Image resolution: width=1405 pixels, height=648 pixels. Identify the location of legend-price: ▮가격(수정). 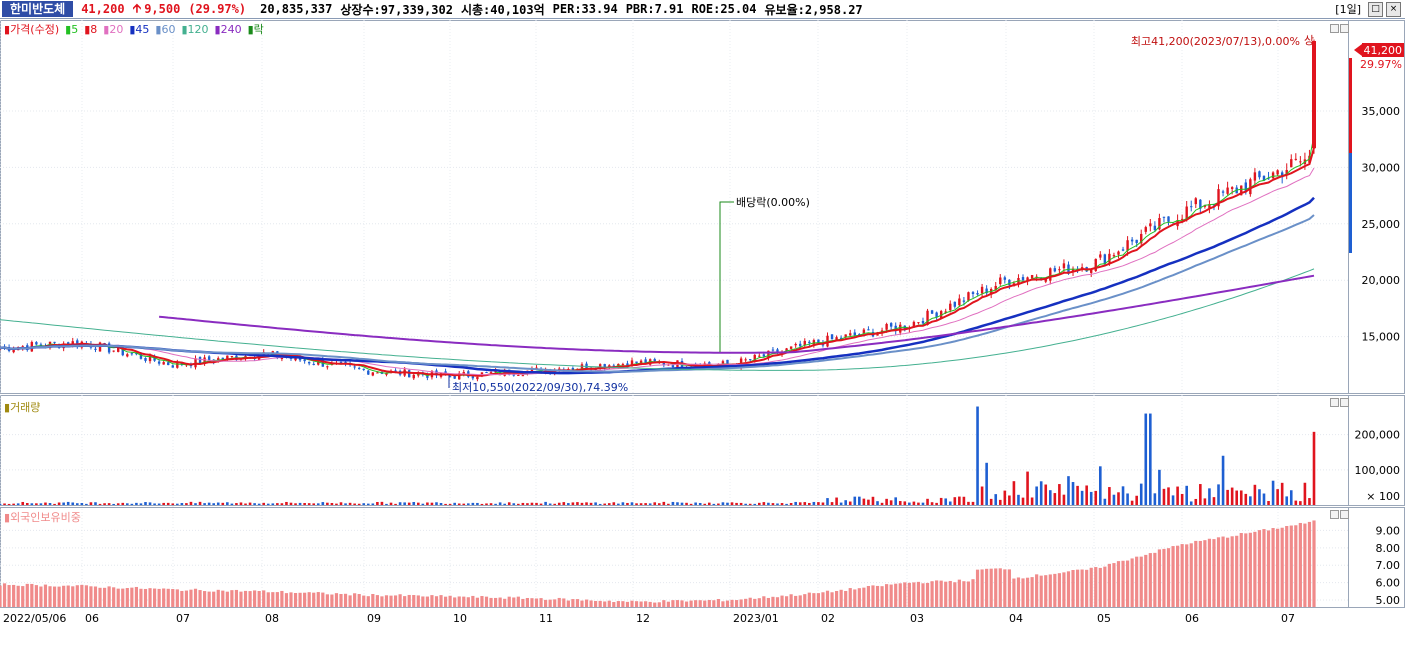
(32, 29).